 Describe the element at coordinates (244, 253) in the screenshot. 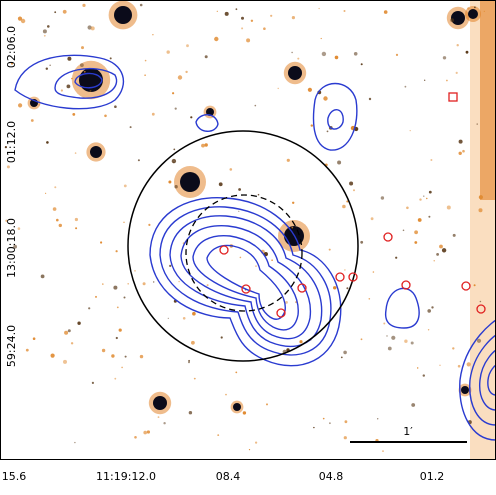

I see `dashed-aperture-circle` at that location.